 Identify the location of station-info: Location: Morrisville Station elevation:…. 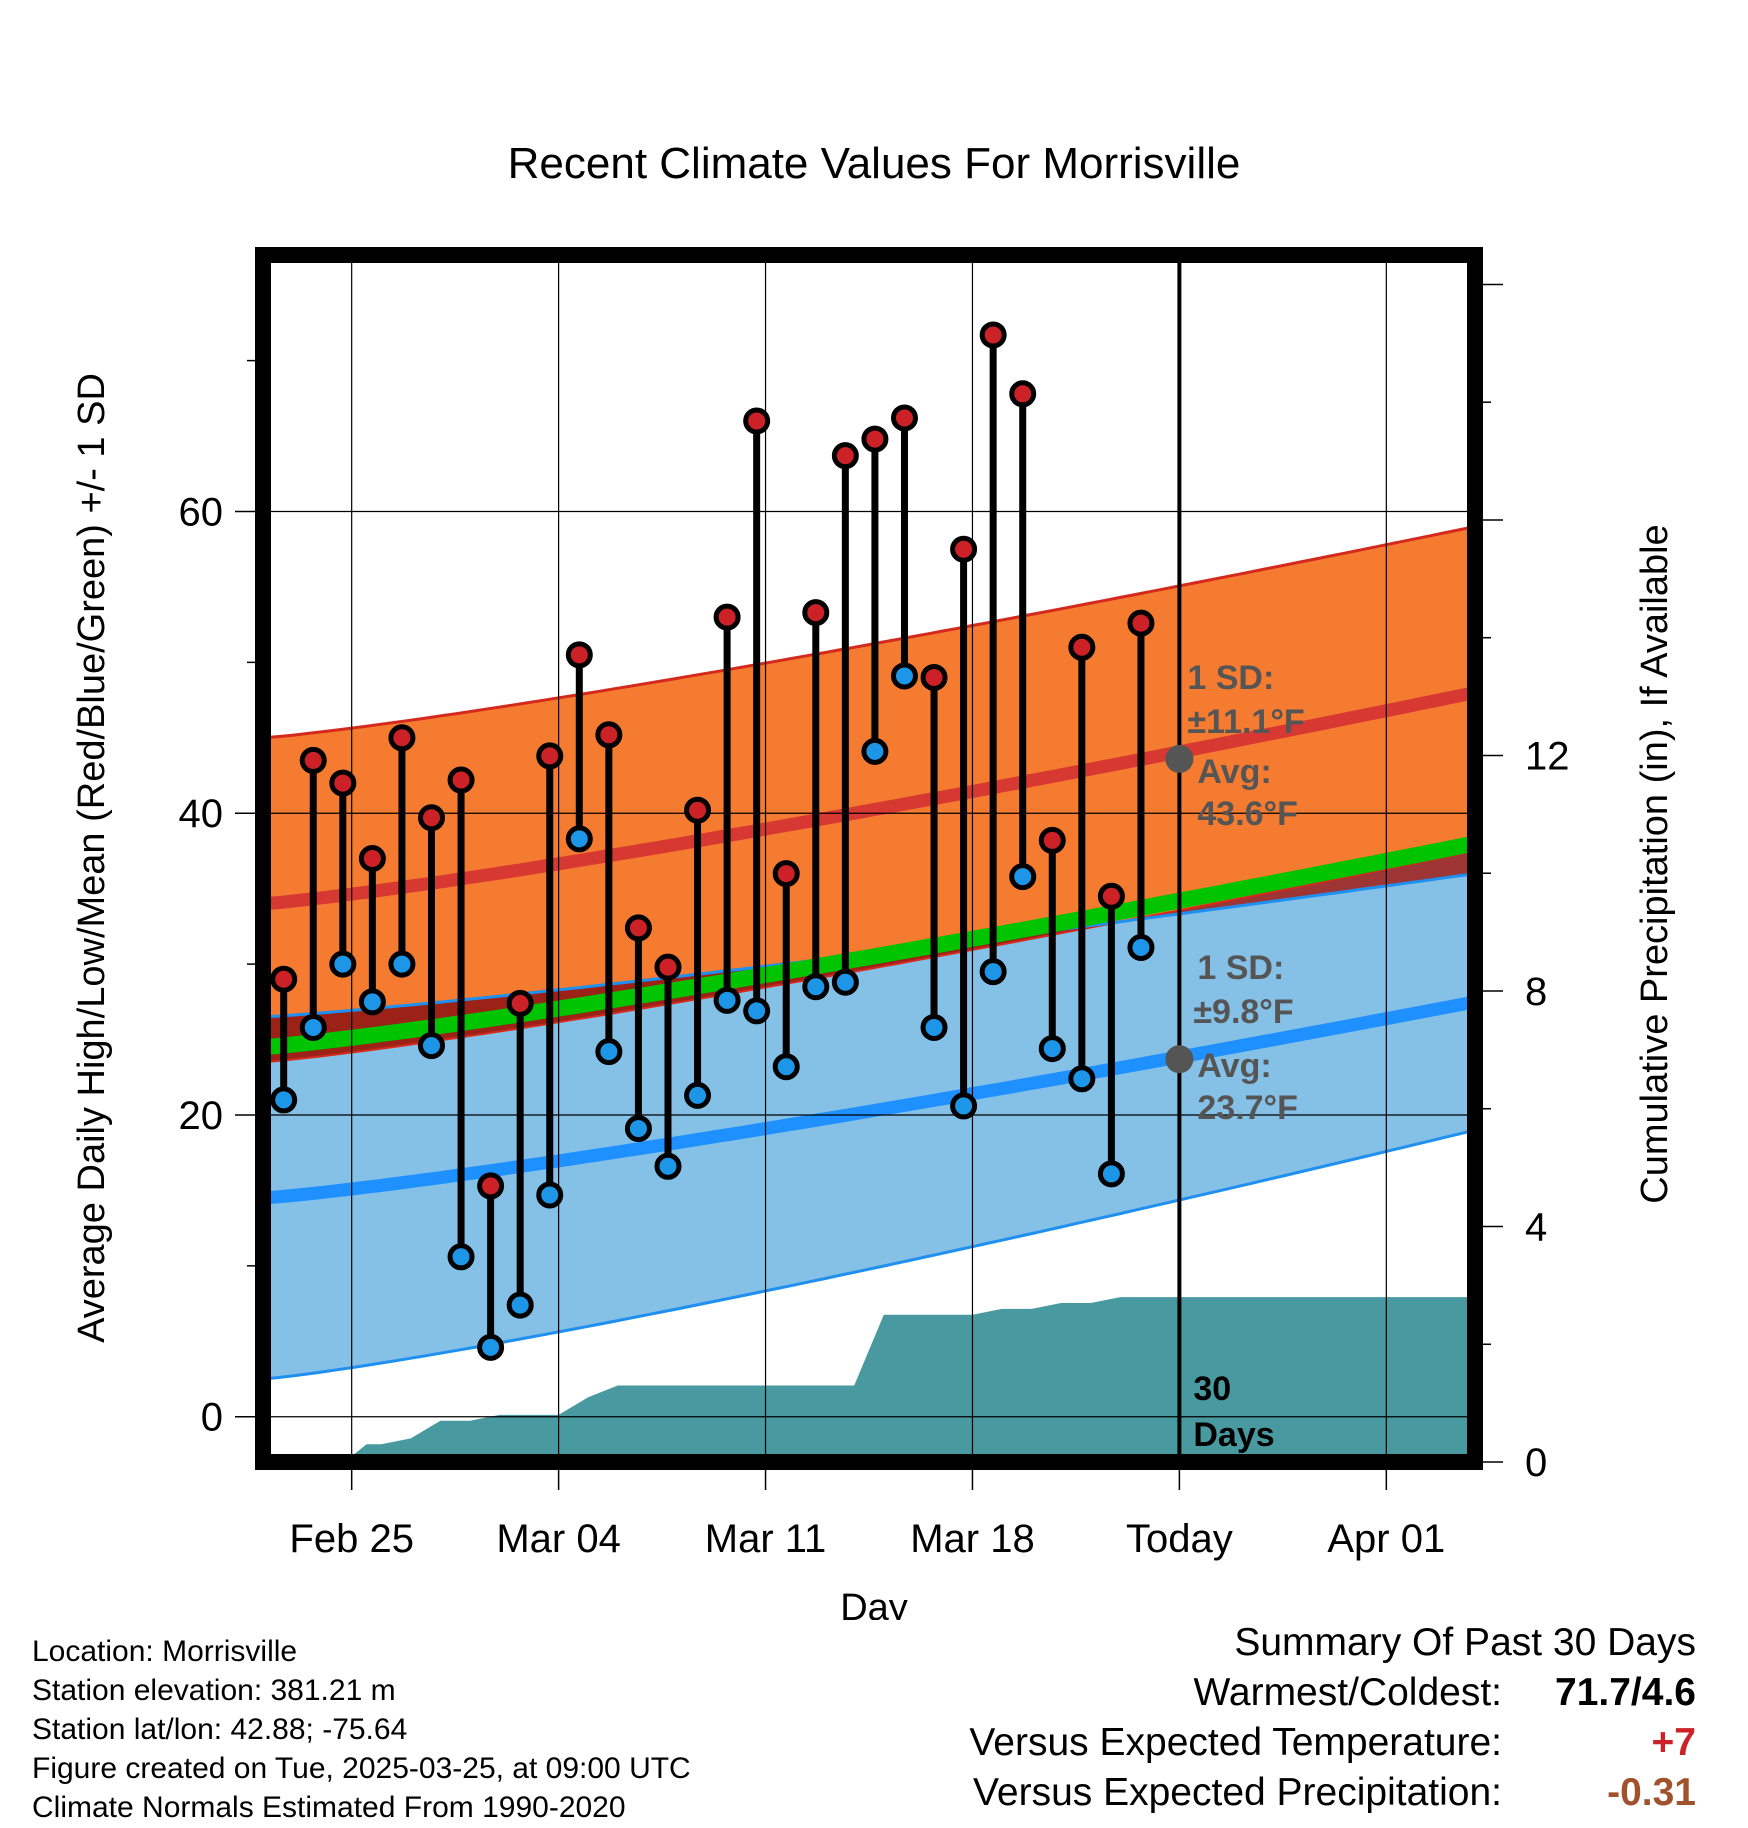
(361, 1729).